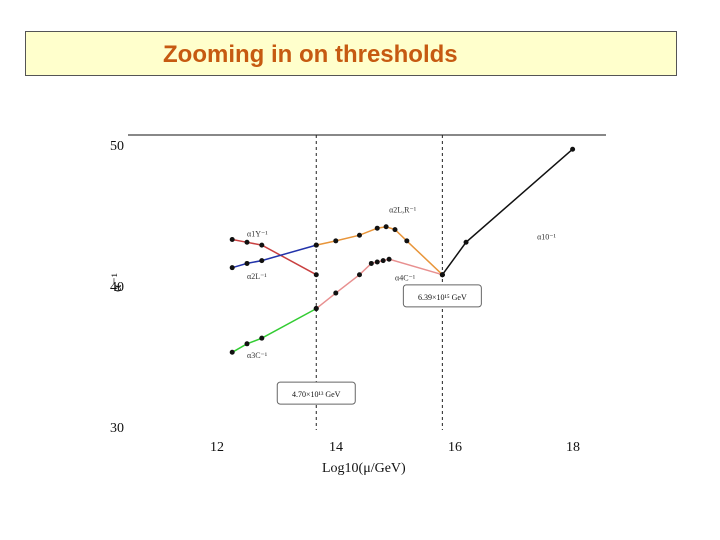 The width and height of the screenshot is (720, 540). What do you see at coordinates (310, 54) in the screenshot?
I see `slide-title: Zooming in on thresholds` at bounding box center [310, 54].